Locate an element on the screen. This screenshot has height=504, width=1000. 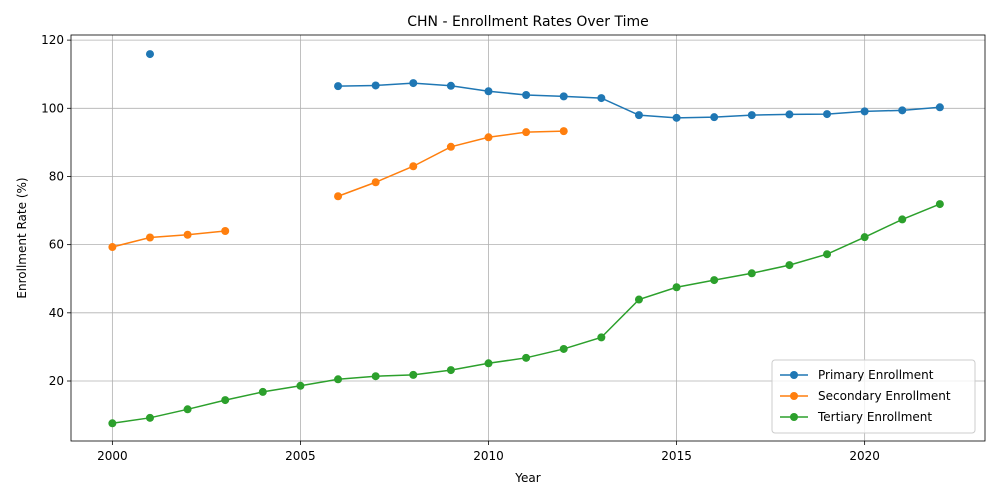
legend-label: Tertiary Enrollment is located at coordinates (874, 417).